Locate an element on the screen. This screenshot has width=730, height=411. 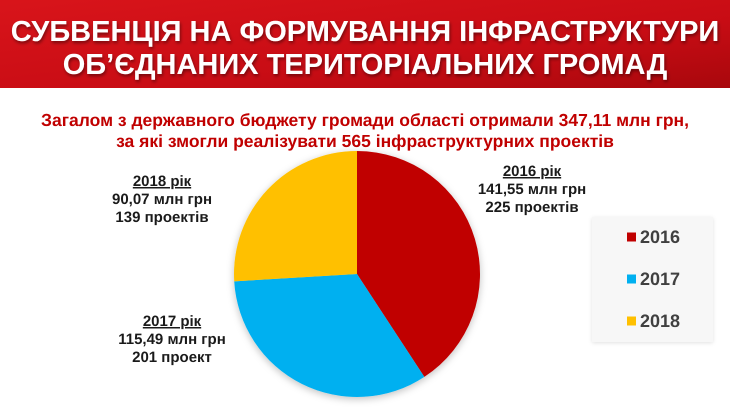
data-label: 2017 рік 115,49 млн грн 201 проект is located at coordinates (172, 339).